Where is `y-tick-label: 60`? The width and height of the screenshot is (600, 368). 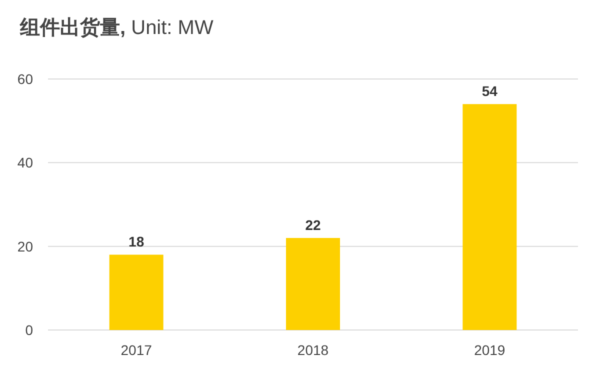
y-tick-label: 60 is located at coordinates (25, 79).